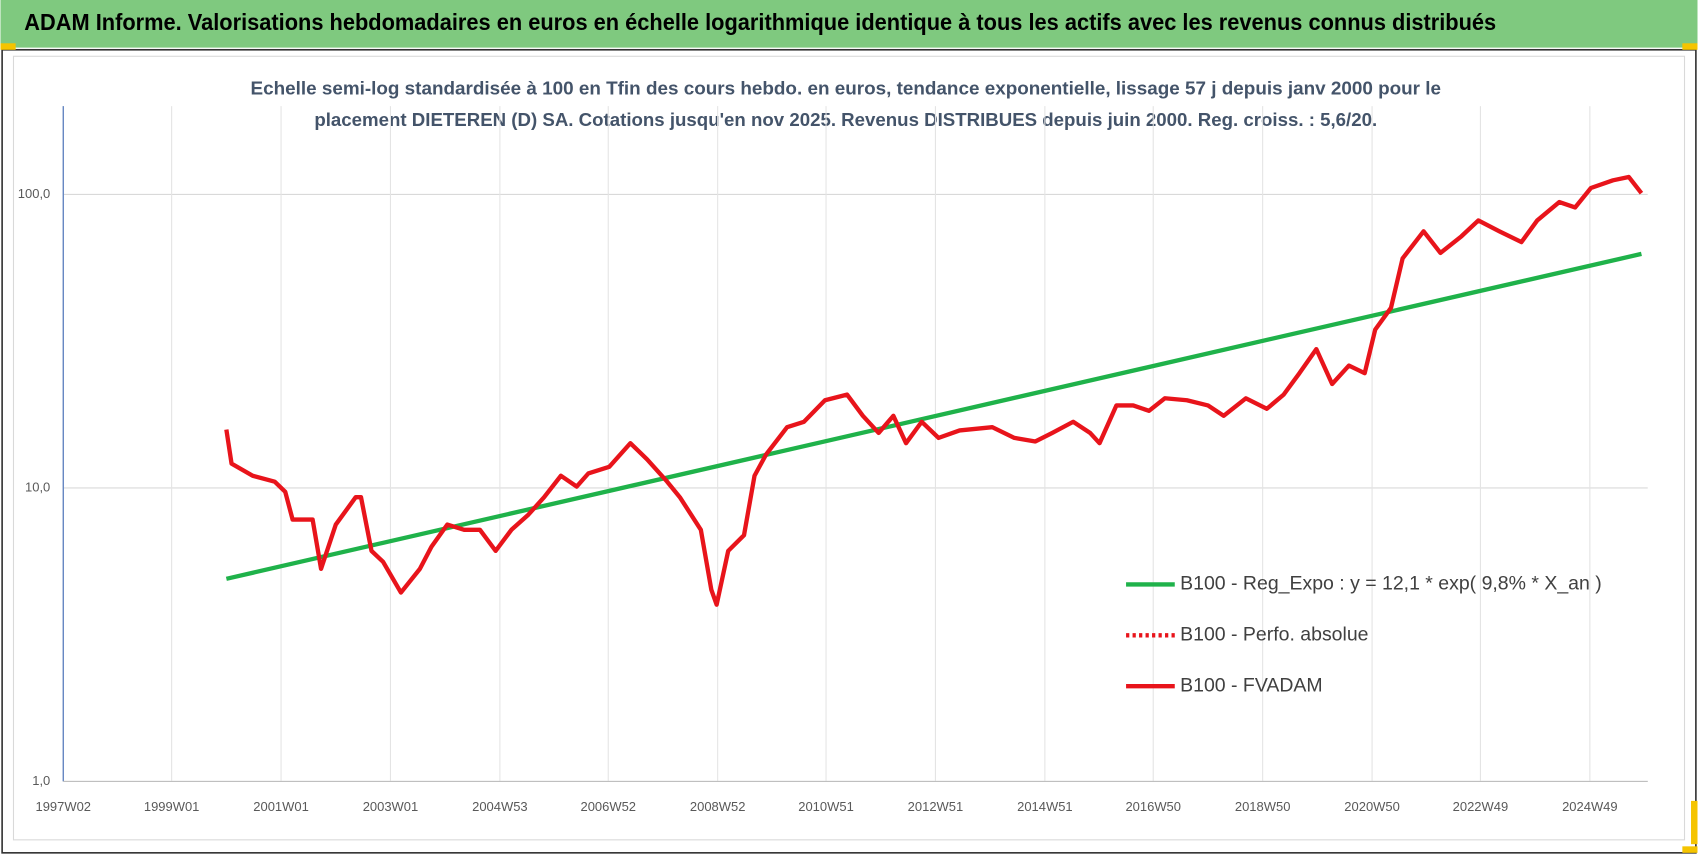  What do you see at coordinates (718, 806) in the screenshot?
I see `x-tick-label: 2008W52` at bounding box center [718, 806].